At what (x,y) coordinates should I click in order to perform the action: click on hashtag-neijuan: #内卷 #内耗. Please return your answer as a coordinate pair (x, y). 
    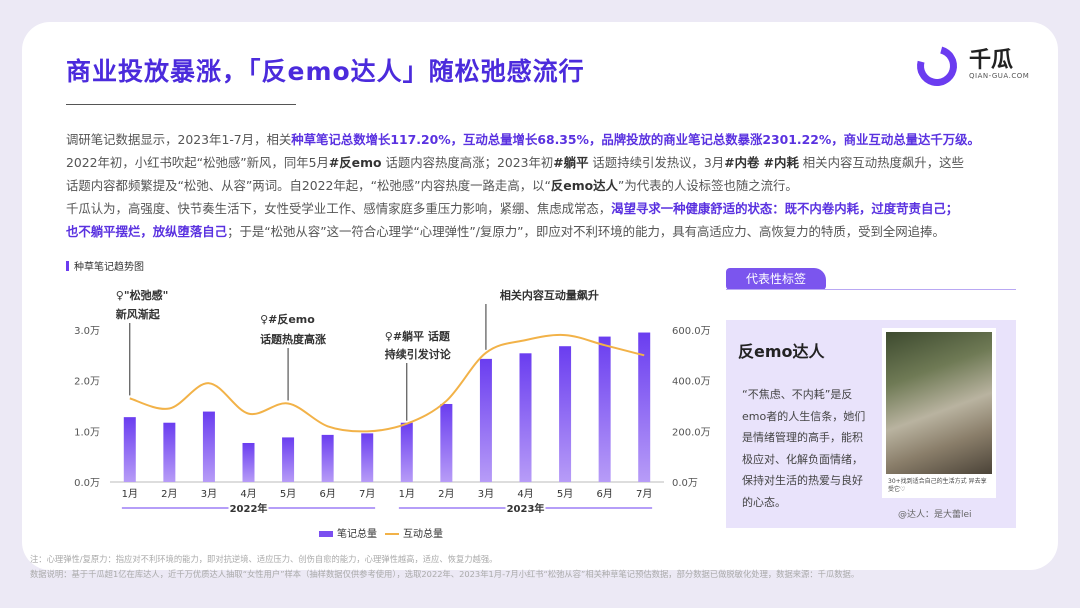
    Looking at the image, I should click on (761, 162).